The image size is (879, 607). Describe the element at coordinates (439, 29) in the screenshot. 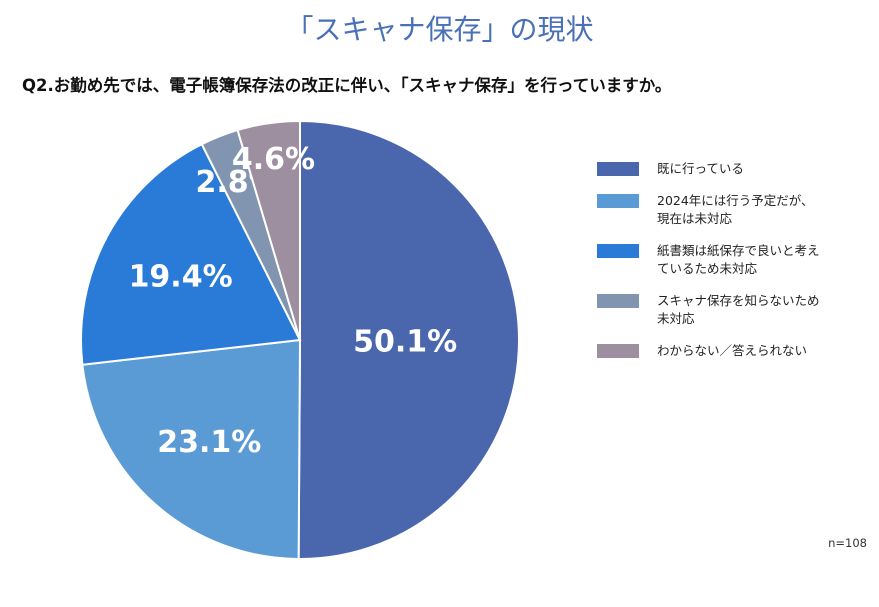

I see `chart-title: 「スキャナ保存」の現状` at that location.